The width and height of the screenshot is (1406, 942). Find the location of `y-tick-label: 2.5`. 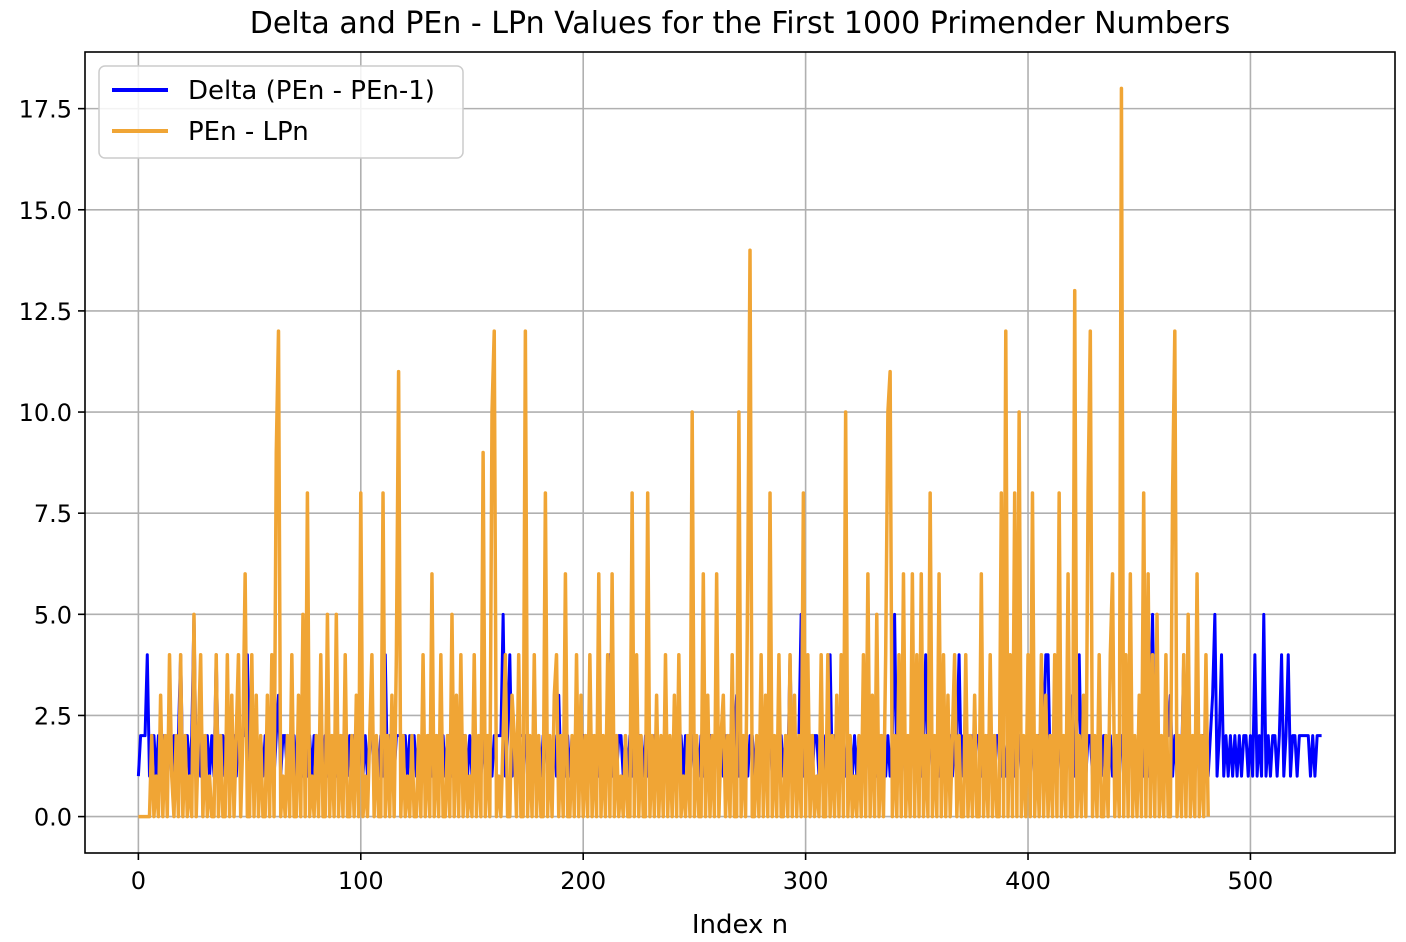

y-tick-label: 2.5 is located at coordinates (53, 716).